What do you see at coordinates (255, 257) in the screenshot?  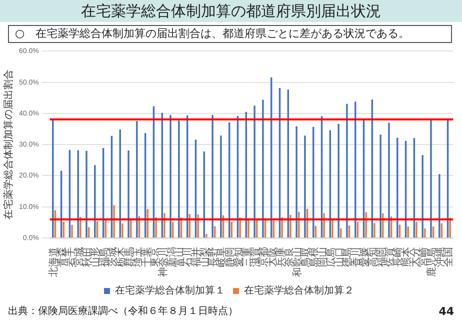 I see `x-tick-label: 滋賀` at bounding box center [255, 257].